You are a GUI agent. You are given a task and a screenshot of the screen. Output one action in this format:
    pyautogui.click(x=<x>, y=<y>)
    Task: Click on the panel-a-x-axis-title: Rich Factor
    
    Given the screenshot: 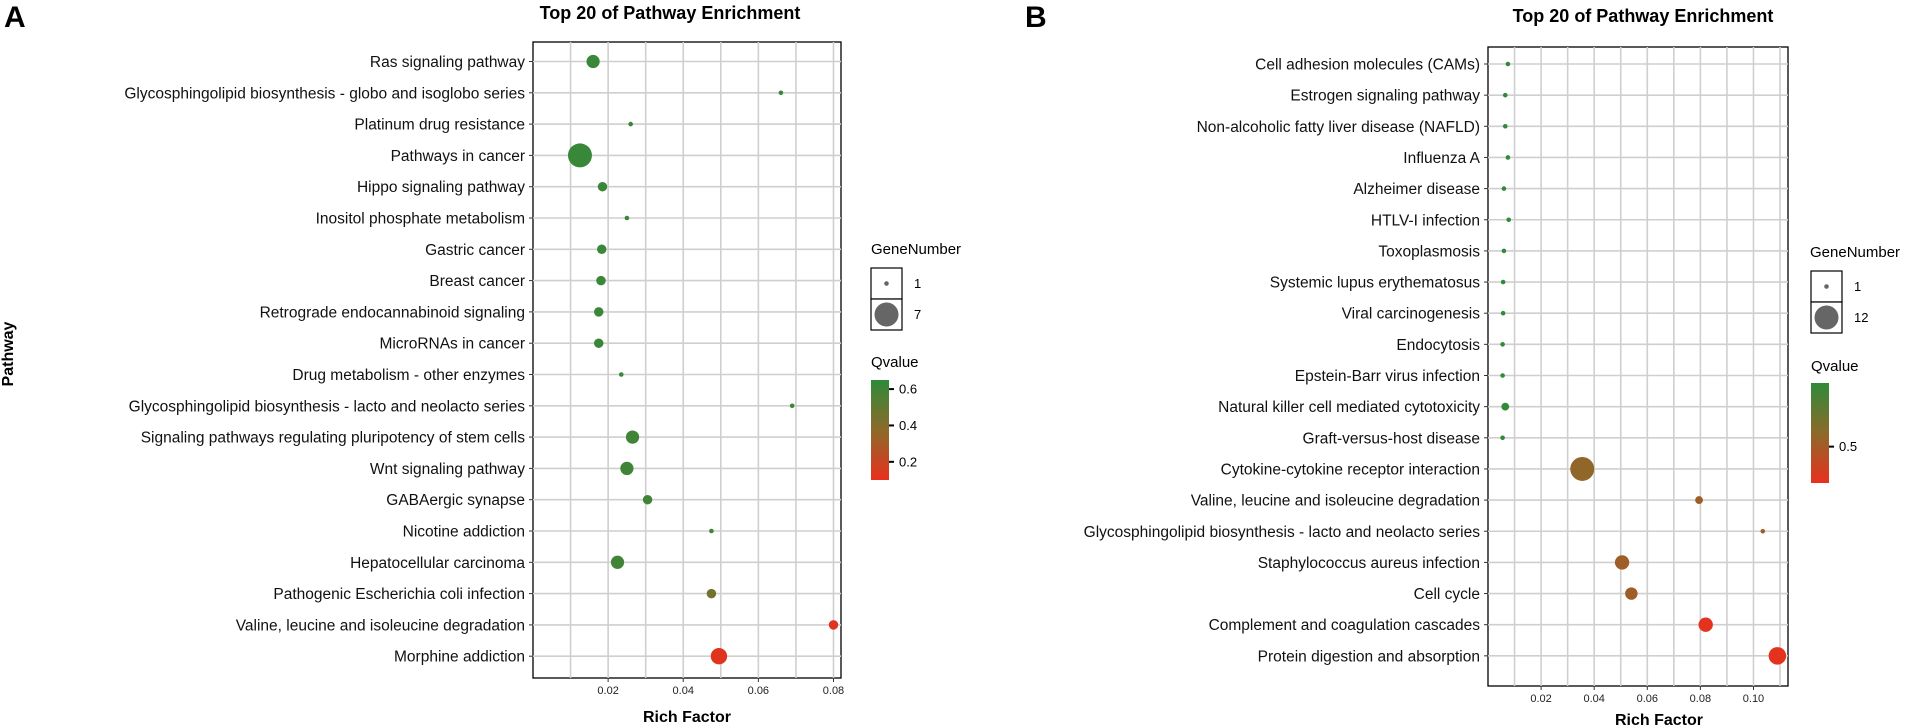 What is the action you would take?
    pyautogui.click(x=687, y=717)
    